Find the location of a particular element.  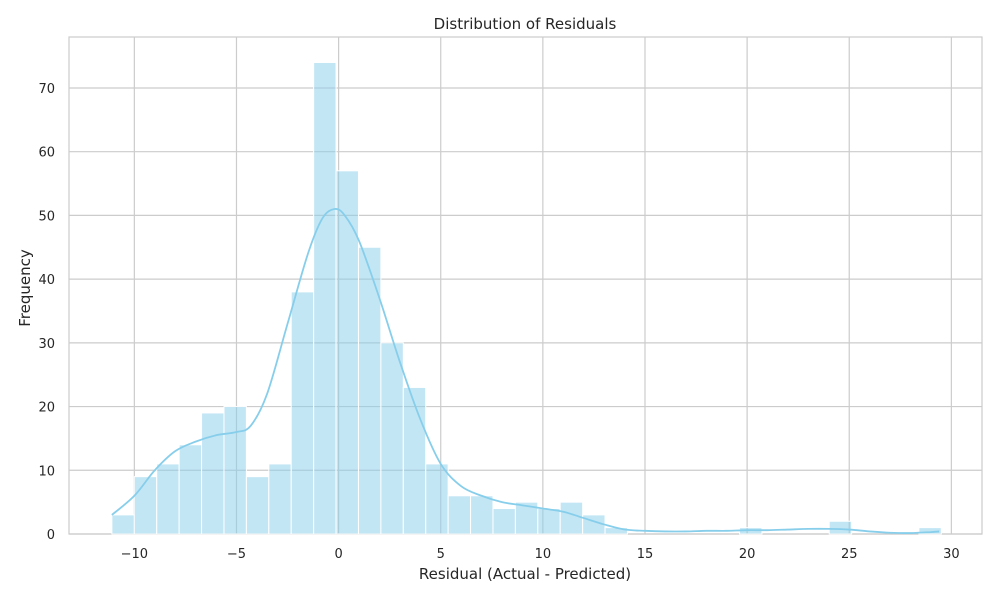

y-tick-label: 20 is located at coordinates (46, 408).